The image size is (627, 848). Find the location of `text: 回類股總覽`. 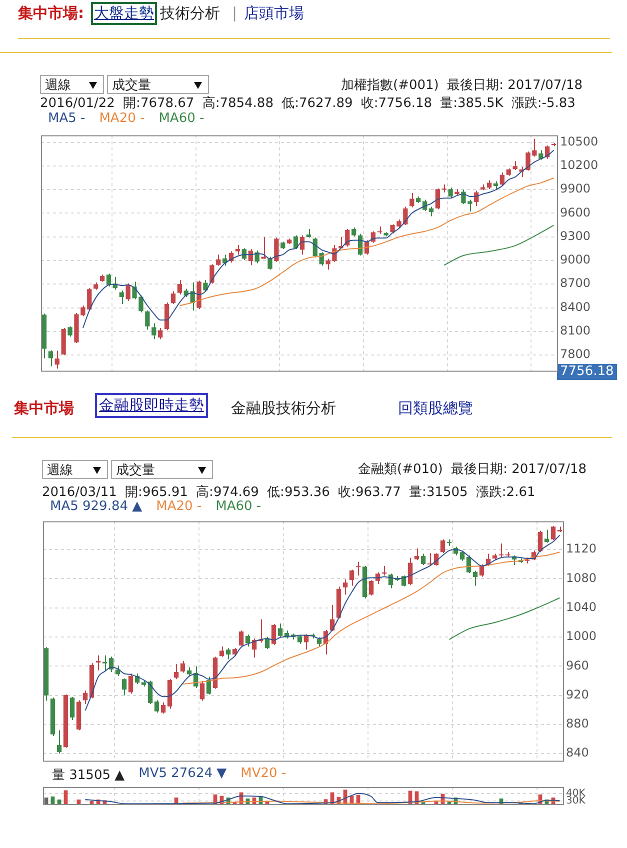

text: 回類股總覽 is located at coordinates (435, 408).